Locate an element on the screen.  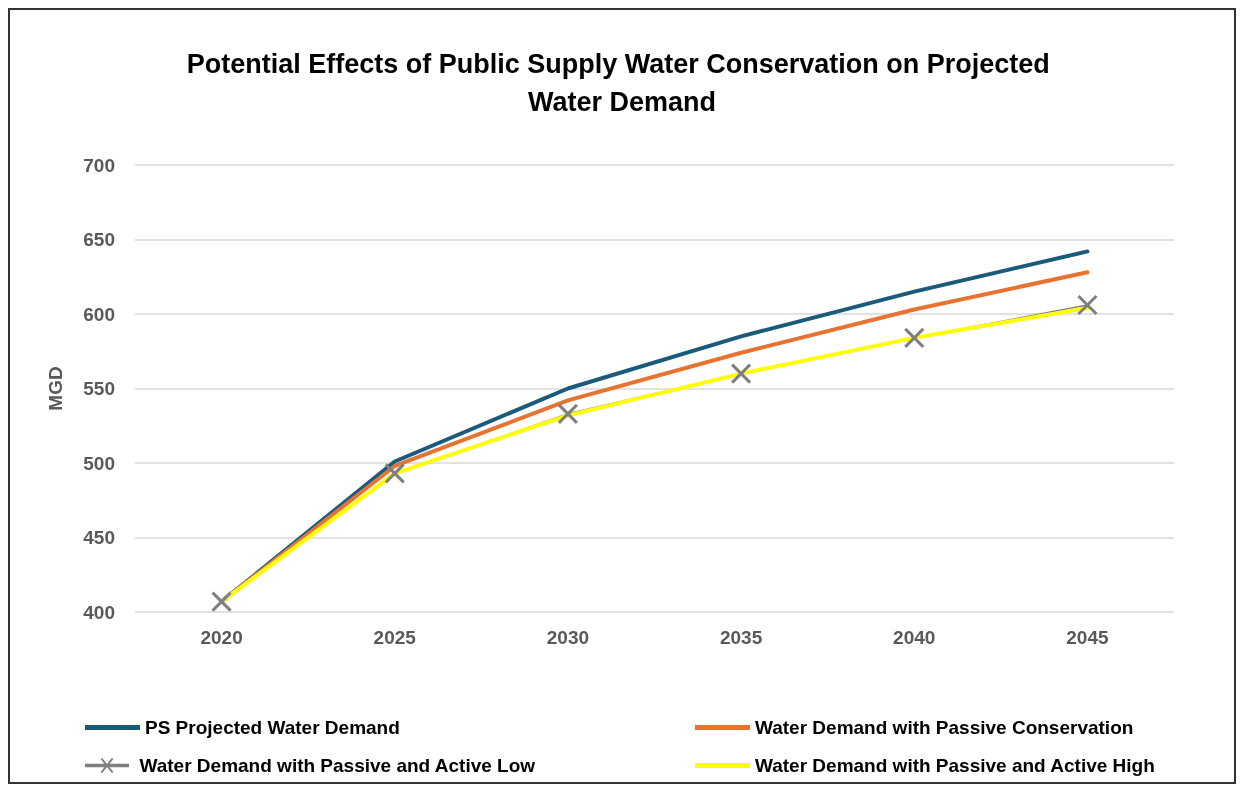
y-tick-label: 600 is located at coordinates (99, 314).